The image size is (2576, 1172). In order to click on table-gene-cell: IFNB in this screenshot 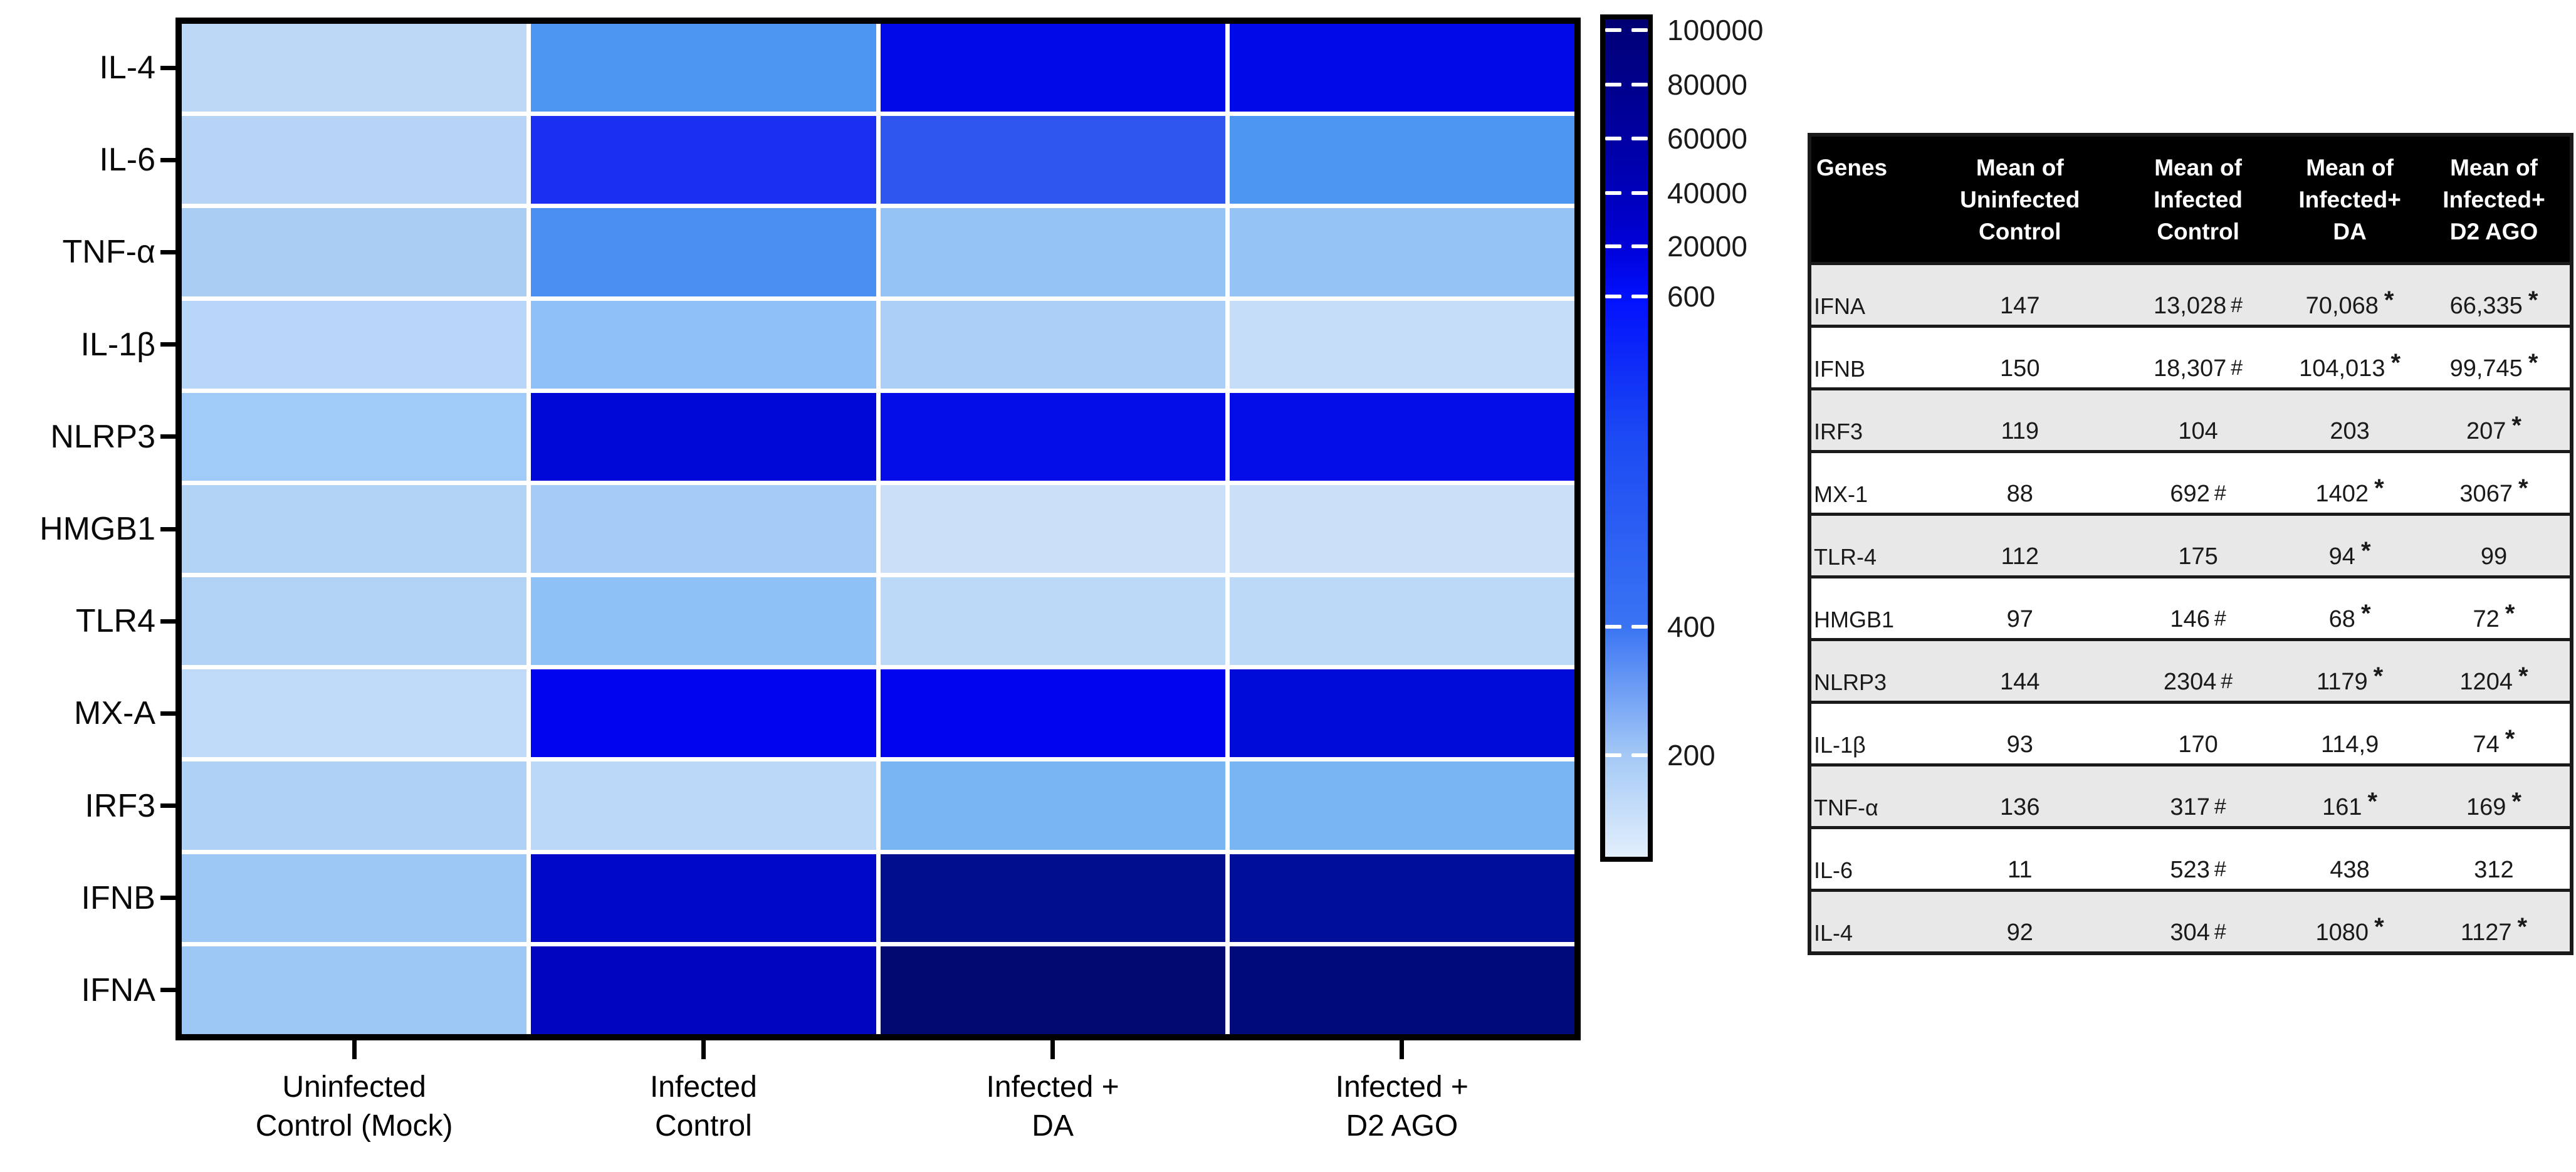, I will do `click(1840, 369)`.